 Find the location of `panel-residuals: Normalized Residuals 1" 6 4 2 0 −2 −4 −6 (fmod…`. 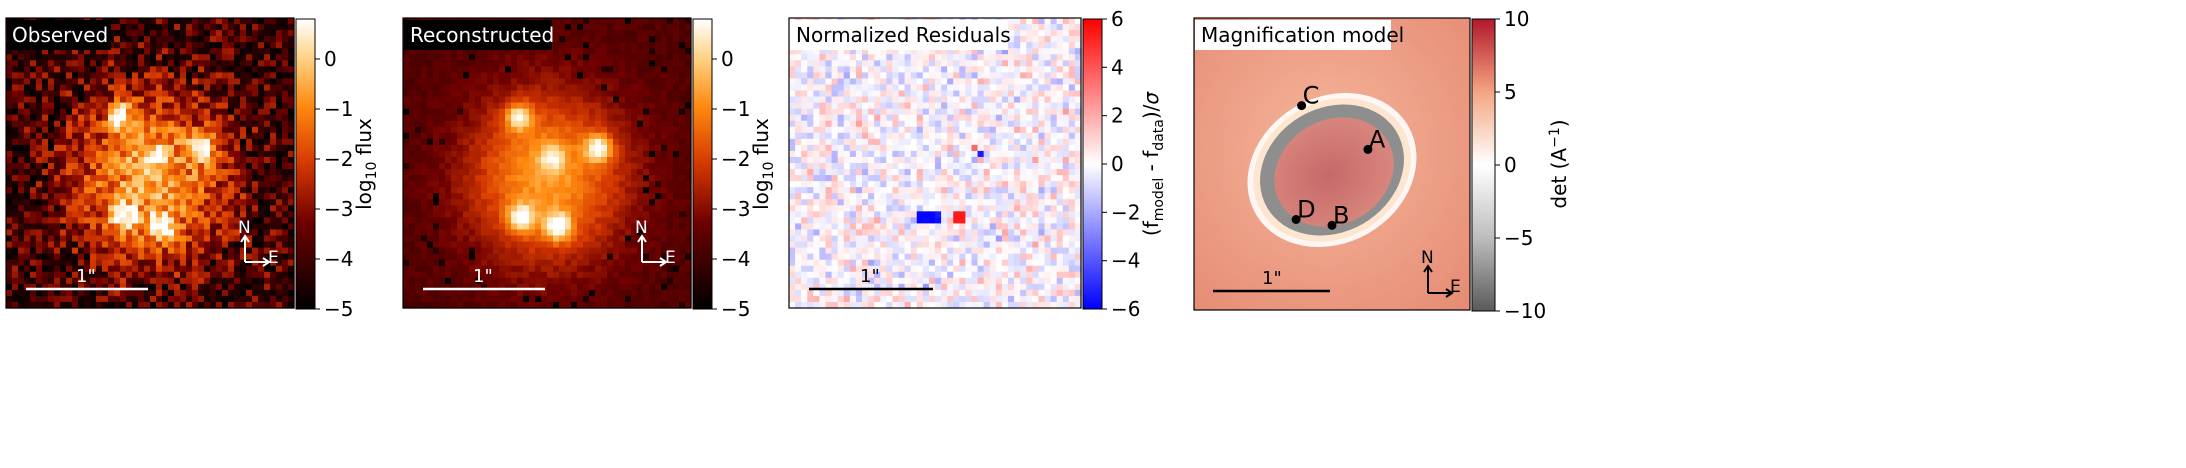

panel-residuals: Normalized Residuals 1" 6 4 2 0 −2 −4 −6 (fmod… is located at coordinates (978, 164).